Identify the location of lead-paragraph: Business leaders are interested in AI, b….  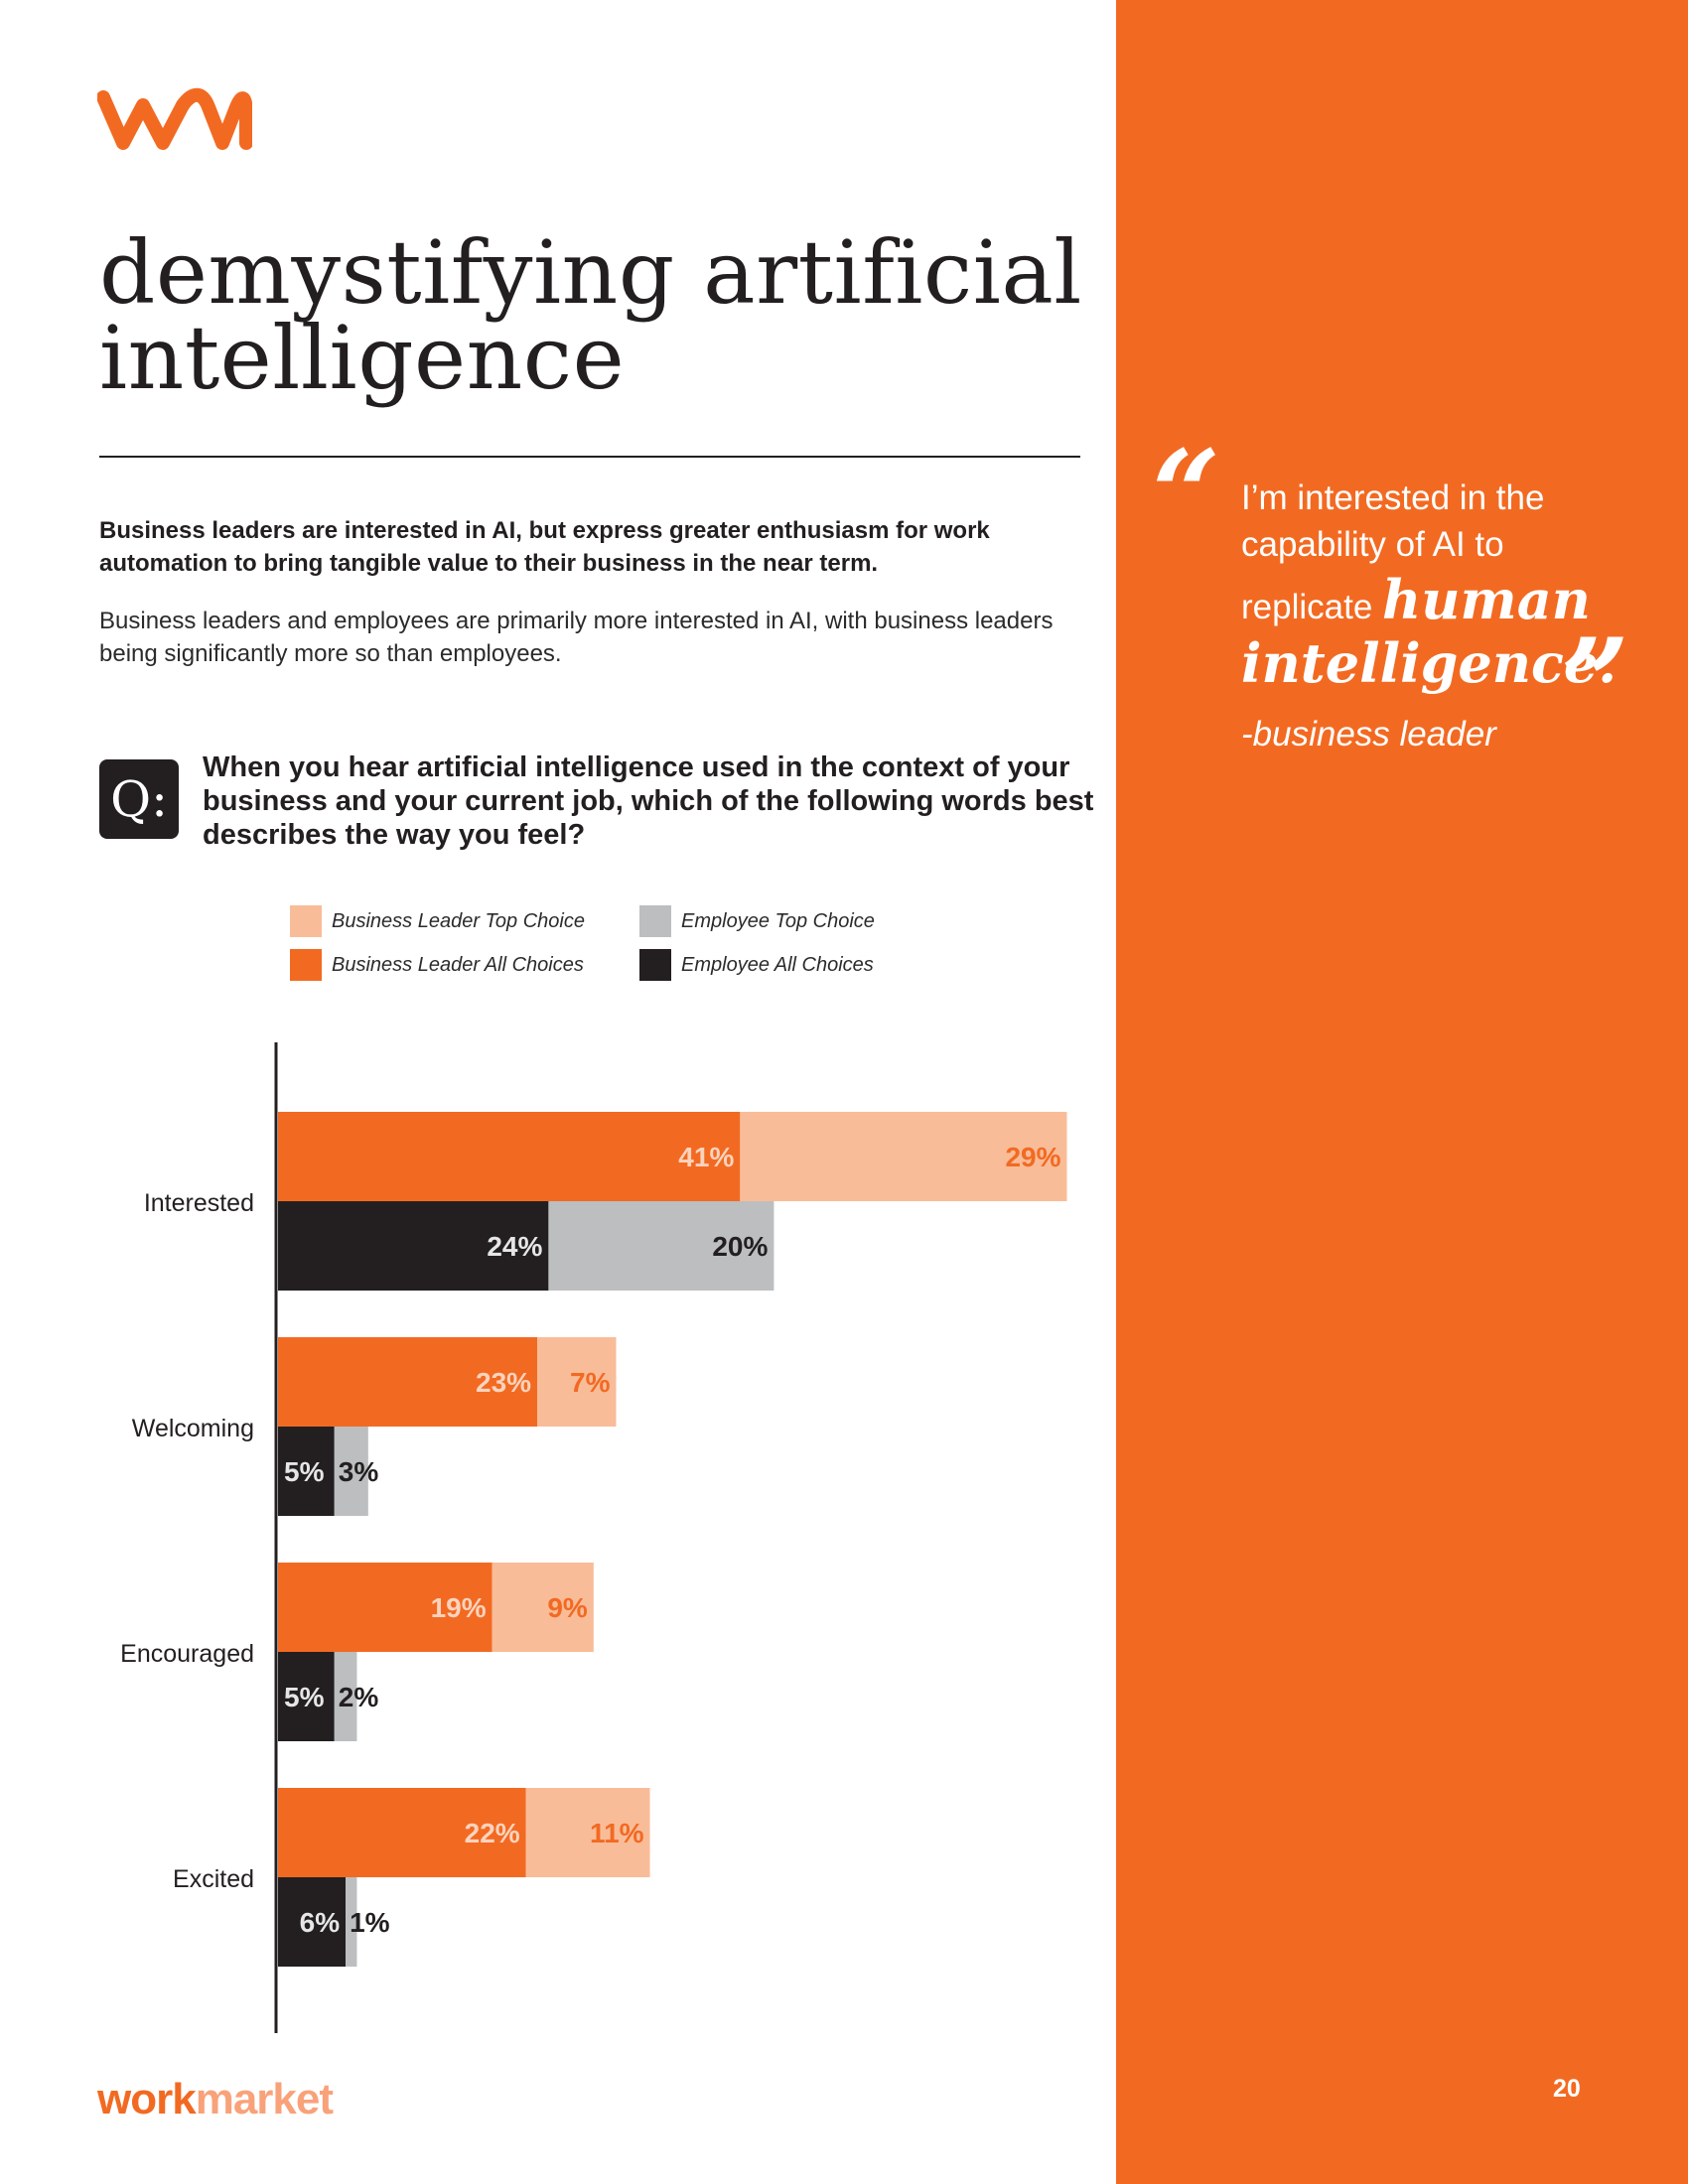
(544, 547).